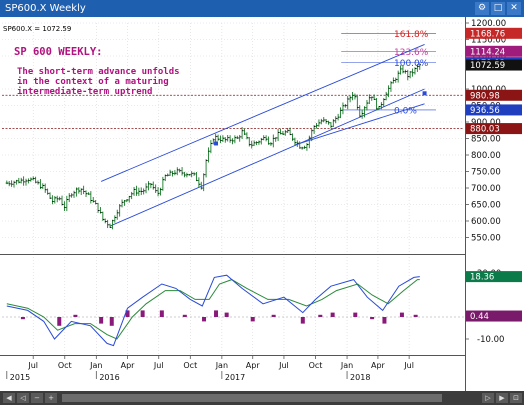 This screenshot has width=524, height=405. Describe the element at coordinates (488, 57) in the screenshot. I see `price-tick-label: 1100.00` at that location.